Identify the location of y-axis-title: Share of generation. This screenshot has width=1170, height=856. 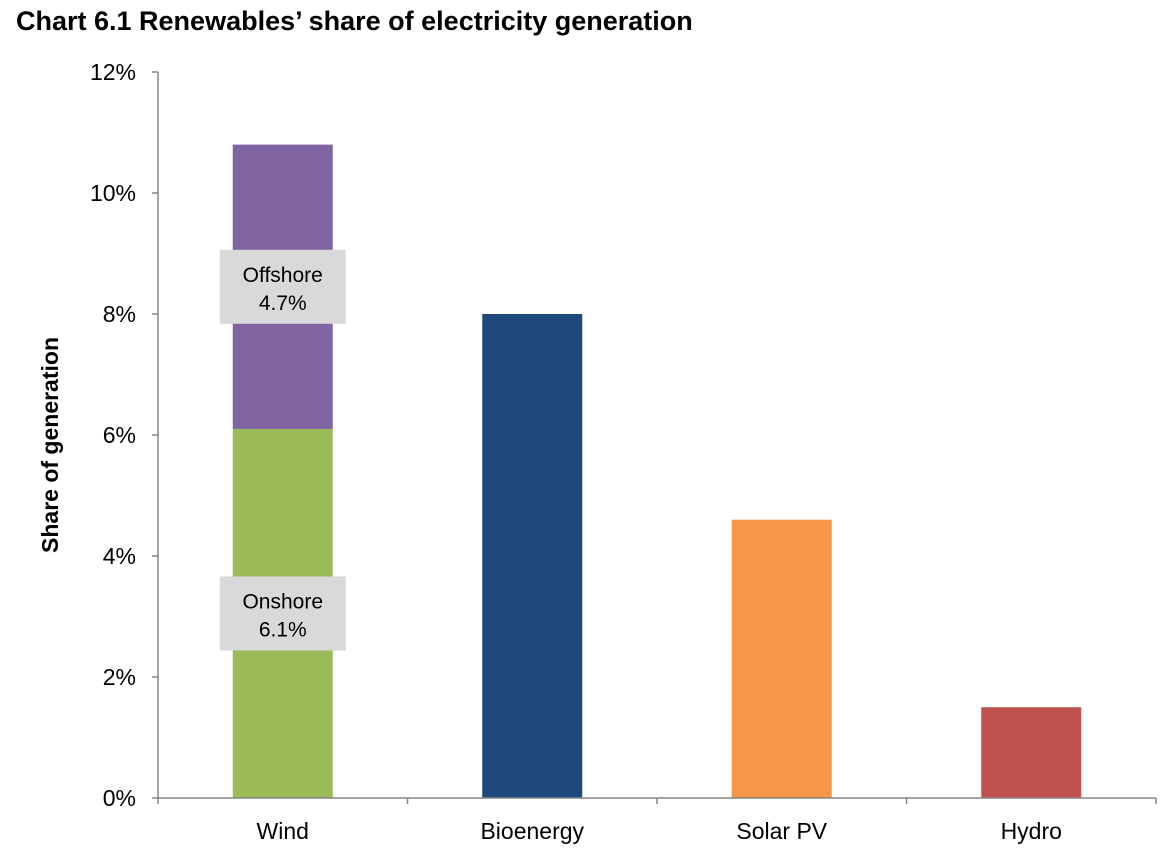
(50, 445).